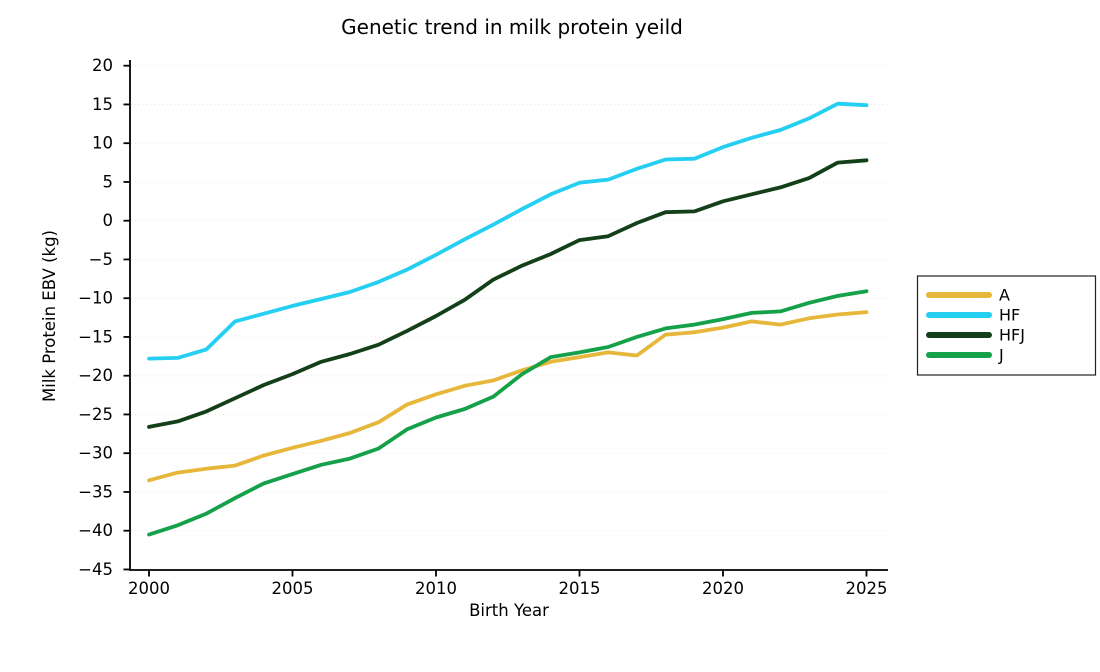 The image size is (1100, 672). I want to click on y-tick-label: −30, so click(95, 453).